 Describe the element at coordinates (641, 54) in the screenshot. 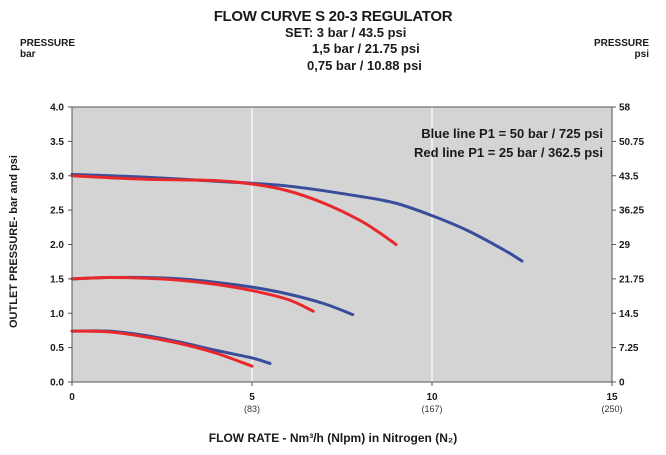

I see `right-axis-header-unit: psi` at that location.